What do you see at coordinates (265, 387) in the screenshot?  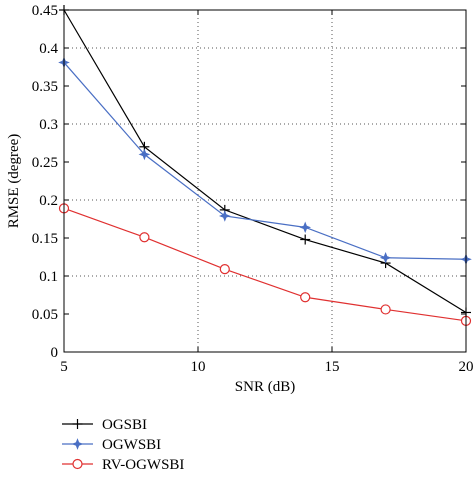 I see `x-axis-label: SNR (dB)` at bounding box center [265, 387].